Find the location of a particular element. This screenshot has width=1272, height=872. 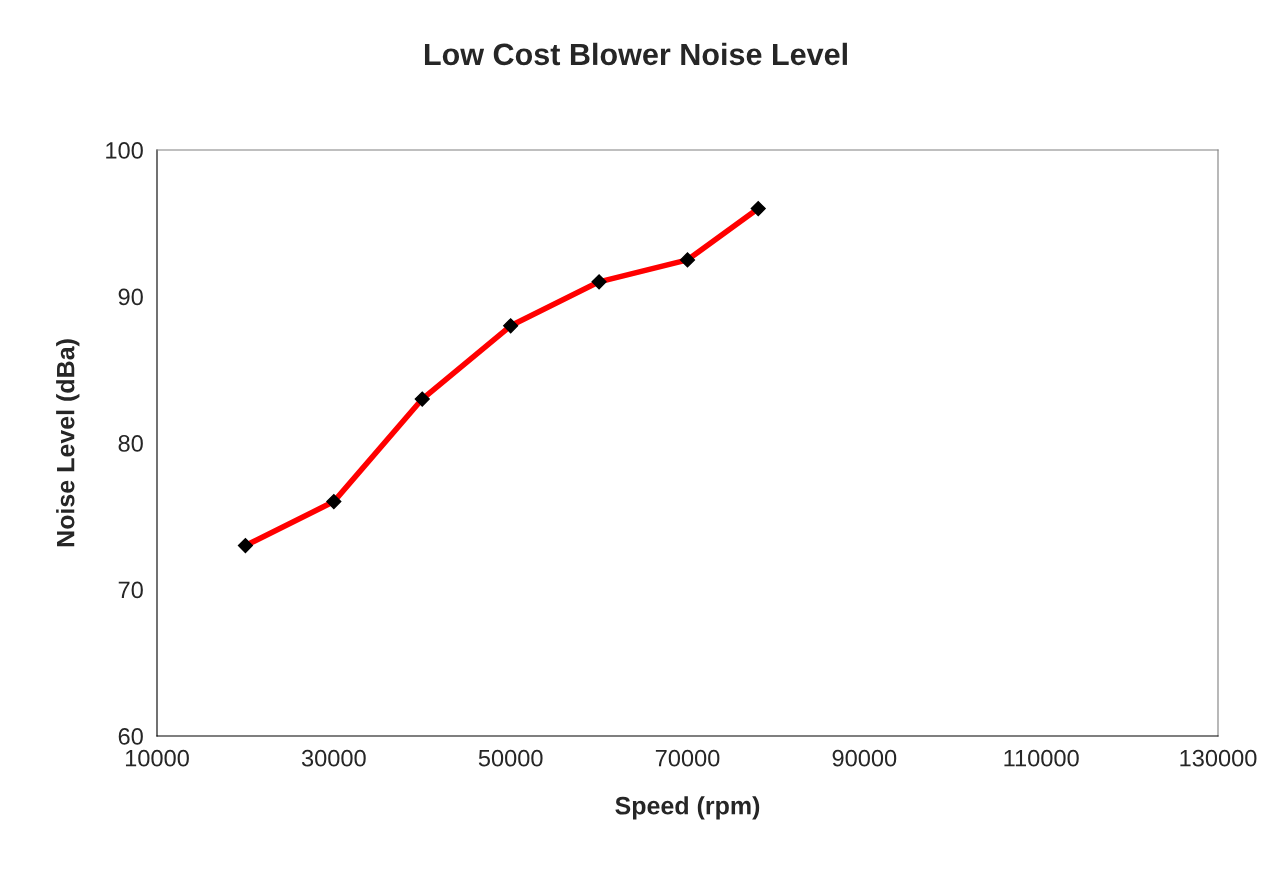

y-tick-label: 60 is located at coordinates (130, 736).